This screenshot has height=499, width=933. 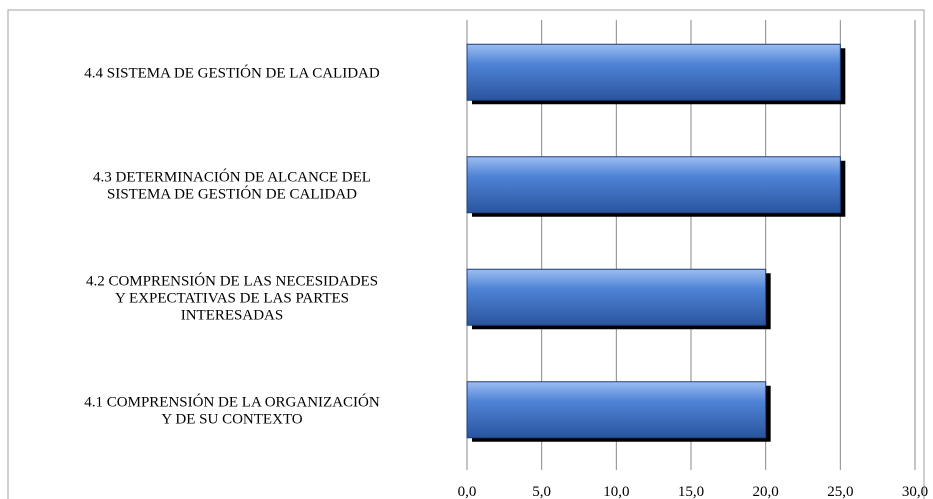 What do you see at coordinates (915, 491) in the screenshot?
I see `x-tick-label: 30,0` at bounding box center [915, 491].